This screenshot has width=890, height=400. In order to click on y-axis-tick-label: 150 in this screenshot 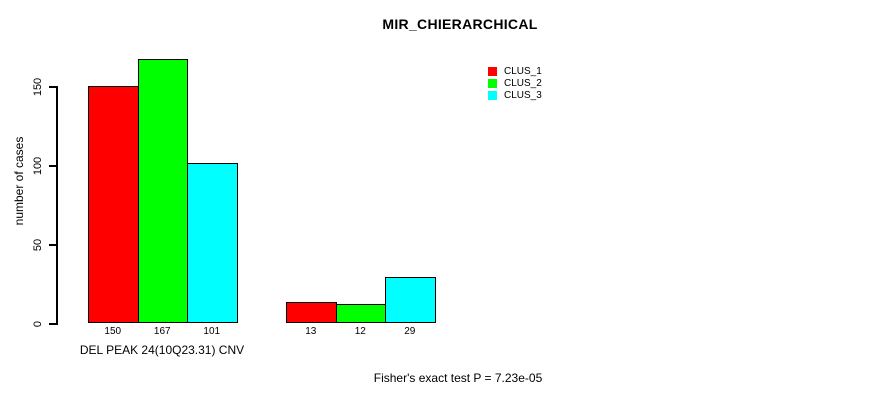, I will do `click(38, 86)`.